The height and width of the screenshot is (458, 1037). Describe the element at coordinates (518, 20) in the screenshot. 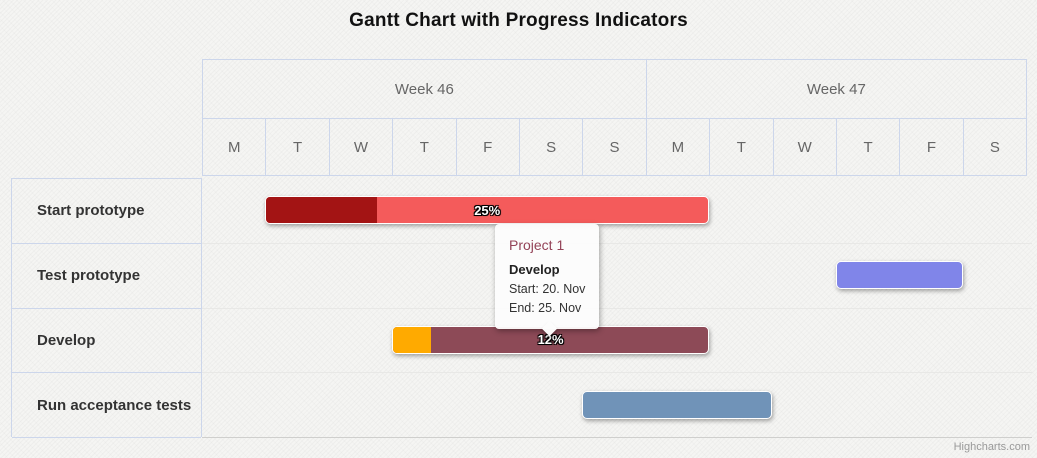

I see `chart-title: Gantt Chart with Progress Indicators` at that location.